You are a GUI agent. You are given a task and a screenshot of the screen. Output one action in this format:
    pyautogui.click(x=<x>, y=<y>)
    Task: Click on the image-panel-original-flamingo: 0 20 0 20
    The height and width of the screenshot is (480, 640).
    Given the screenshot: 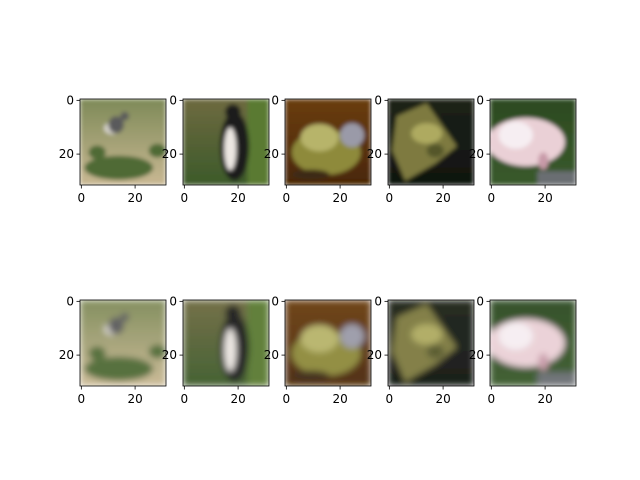 What is the action you would take?
    pyautogui.click(x=523, y=149)
    